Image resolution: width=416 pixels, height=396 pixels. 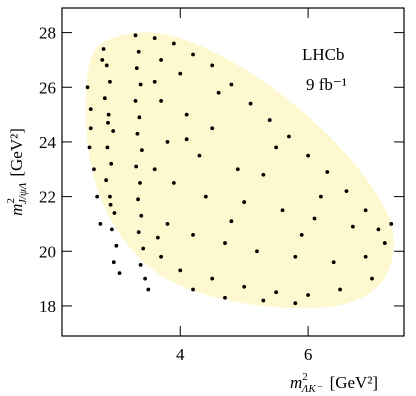 What do you see at coordinates (47, 33) in the screenshot?
I see `y-tick-label: 28` at bounding box center [47, 33].